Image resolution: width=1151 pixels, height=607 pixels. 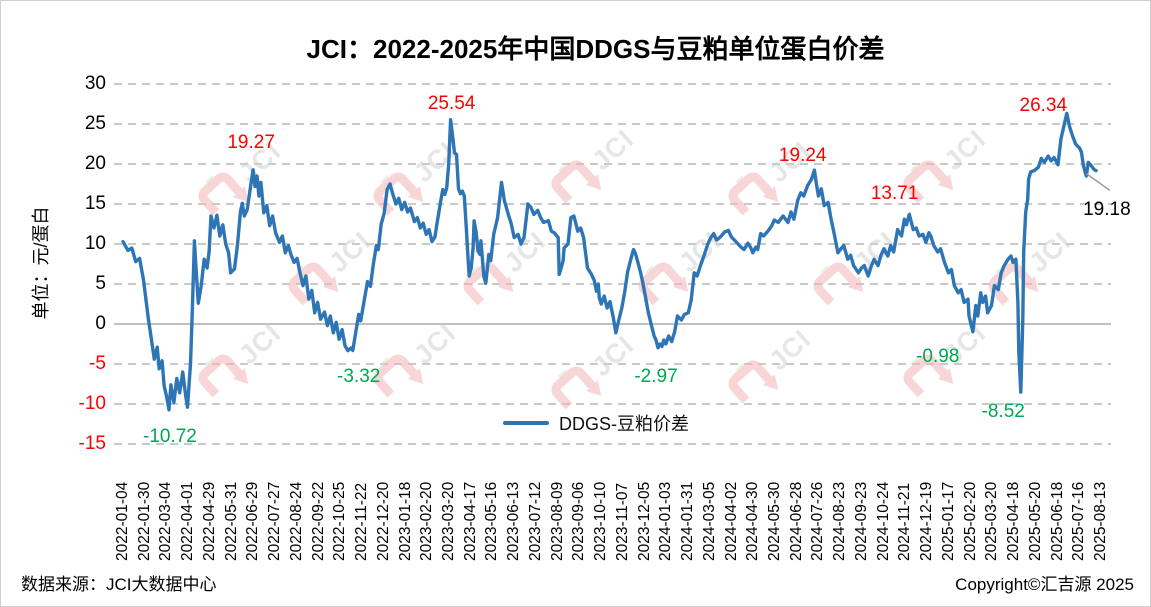 I want to click on x-tick-label: 2023-03-20, so click(x=448, y=521).